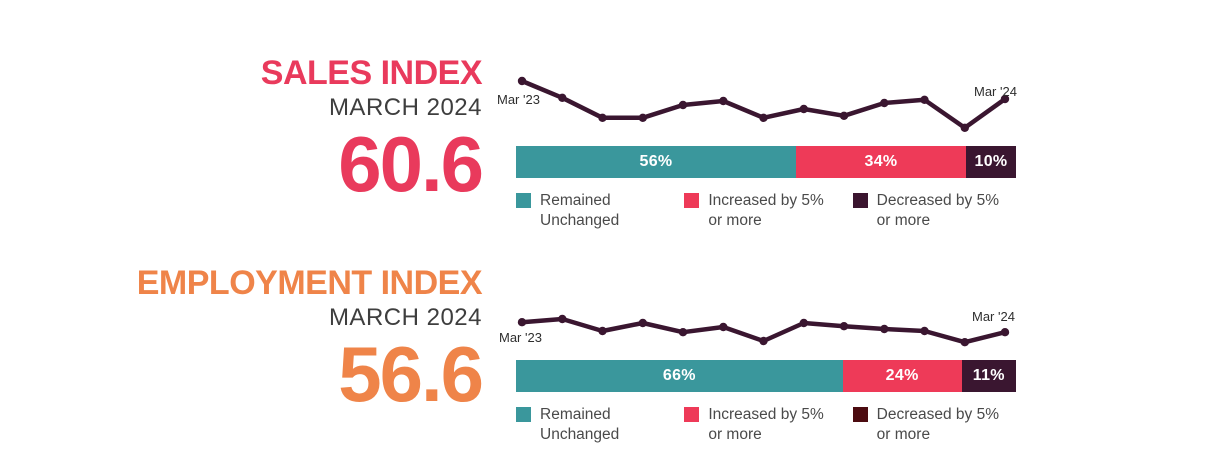  I want to click on sales-legend-label-remained: Remained Unchanged, so click(580, 210).